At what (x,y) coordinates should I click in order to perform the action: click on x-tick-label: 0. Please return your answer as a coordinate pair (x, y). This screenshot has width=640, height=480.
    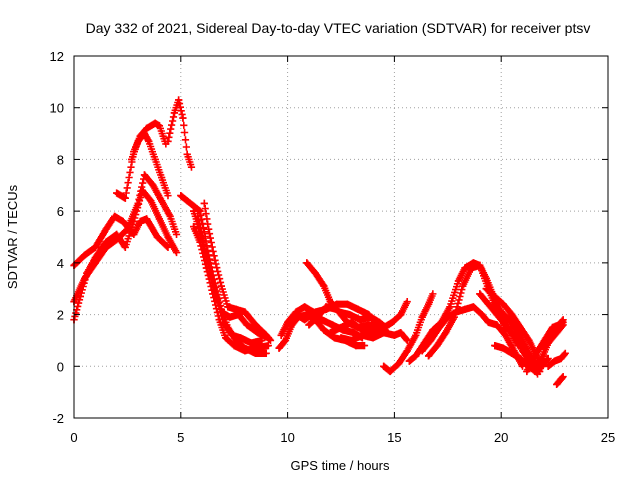
    Looking at the image, I should click on (73, 437).